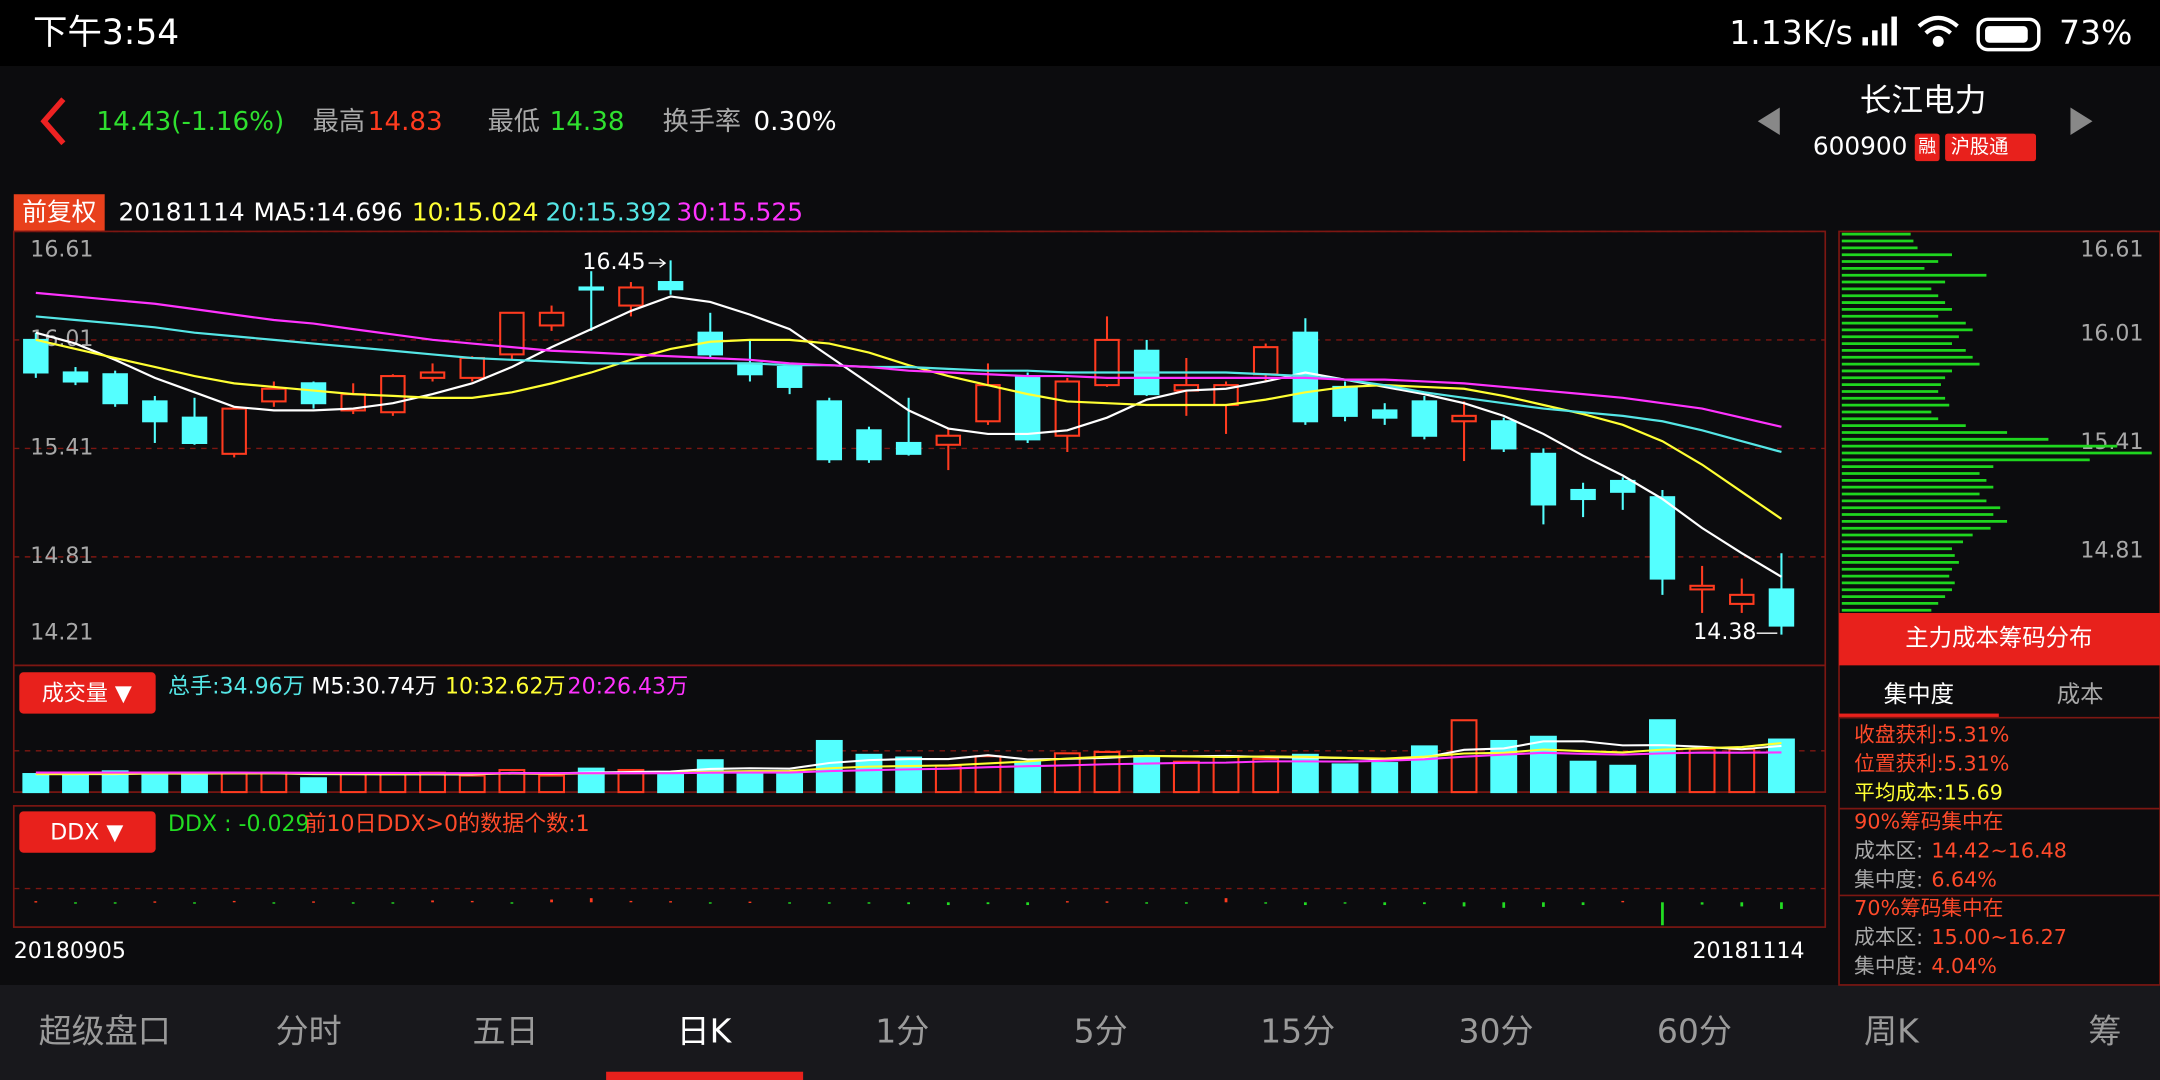 The image size is (2160, 1080). What do you see at coordinates (309, 1031) in the screenshot?
I see `tab: 分时` at bounding box center [309, 1031].